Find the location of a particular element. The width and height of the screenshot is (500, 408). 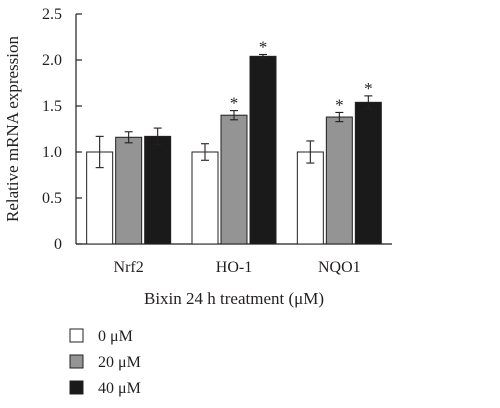

x-tick-label: Nrf2 is located at coordinates (129, 267).